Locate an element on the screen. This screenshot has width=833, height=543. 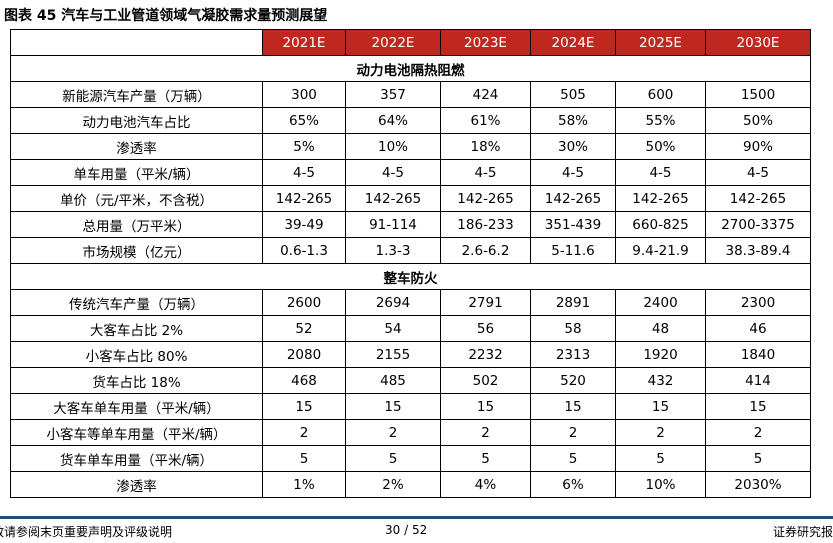
data-row: 货车单车用量（平米/辆） 5 5 5 5 5 5 is located at coordinates (410, 458).